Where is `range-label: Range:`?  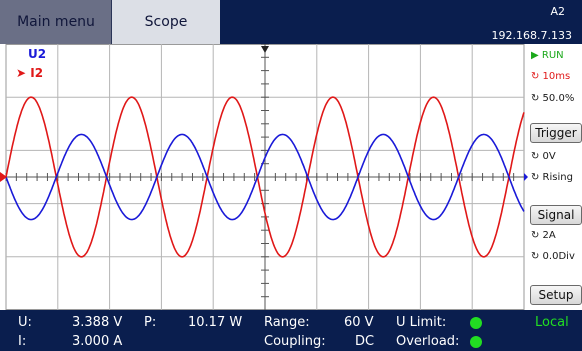 range-label: Range: is located at coordinates (287, 322).